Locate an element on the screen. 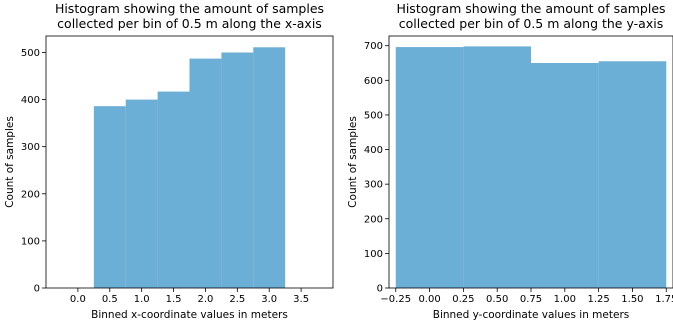  x-tick-label: 0.00 is located at coordinates (429, 299).